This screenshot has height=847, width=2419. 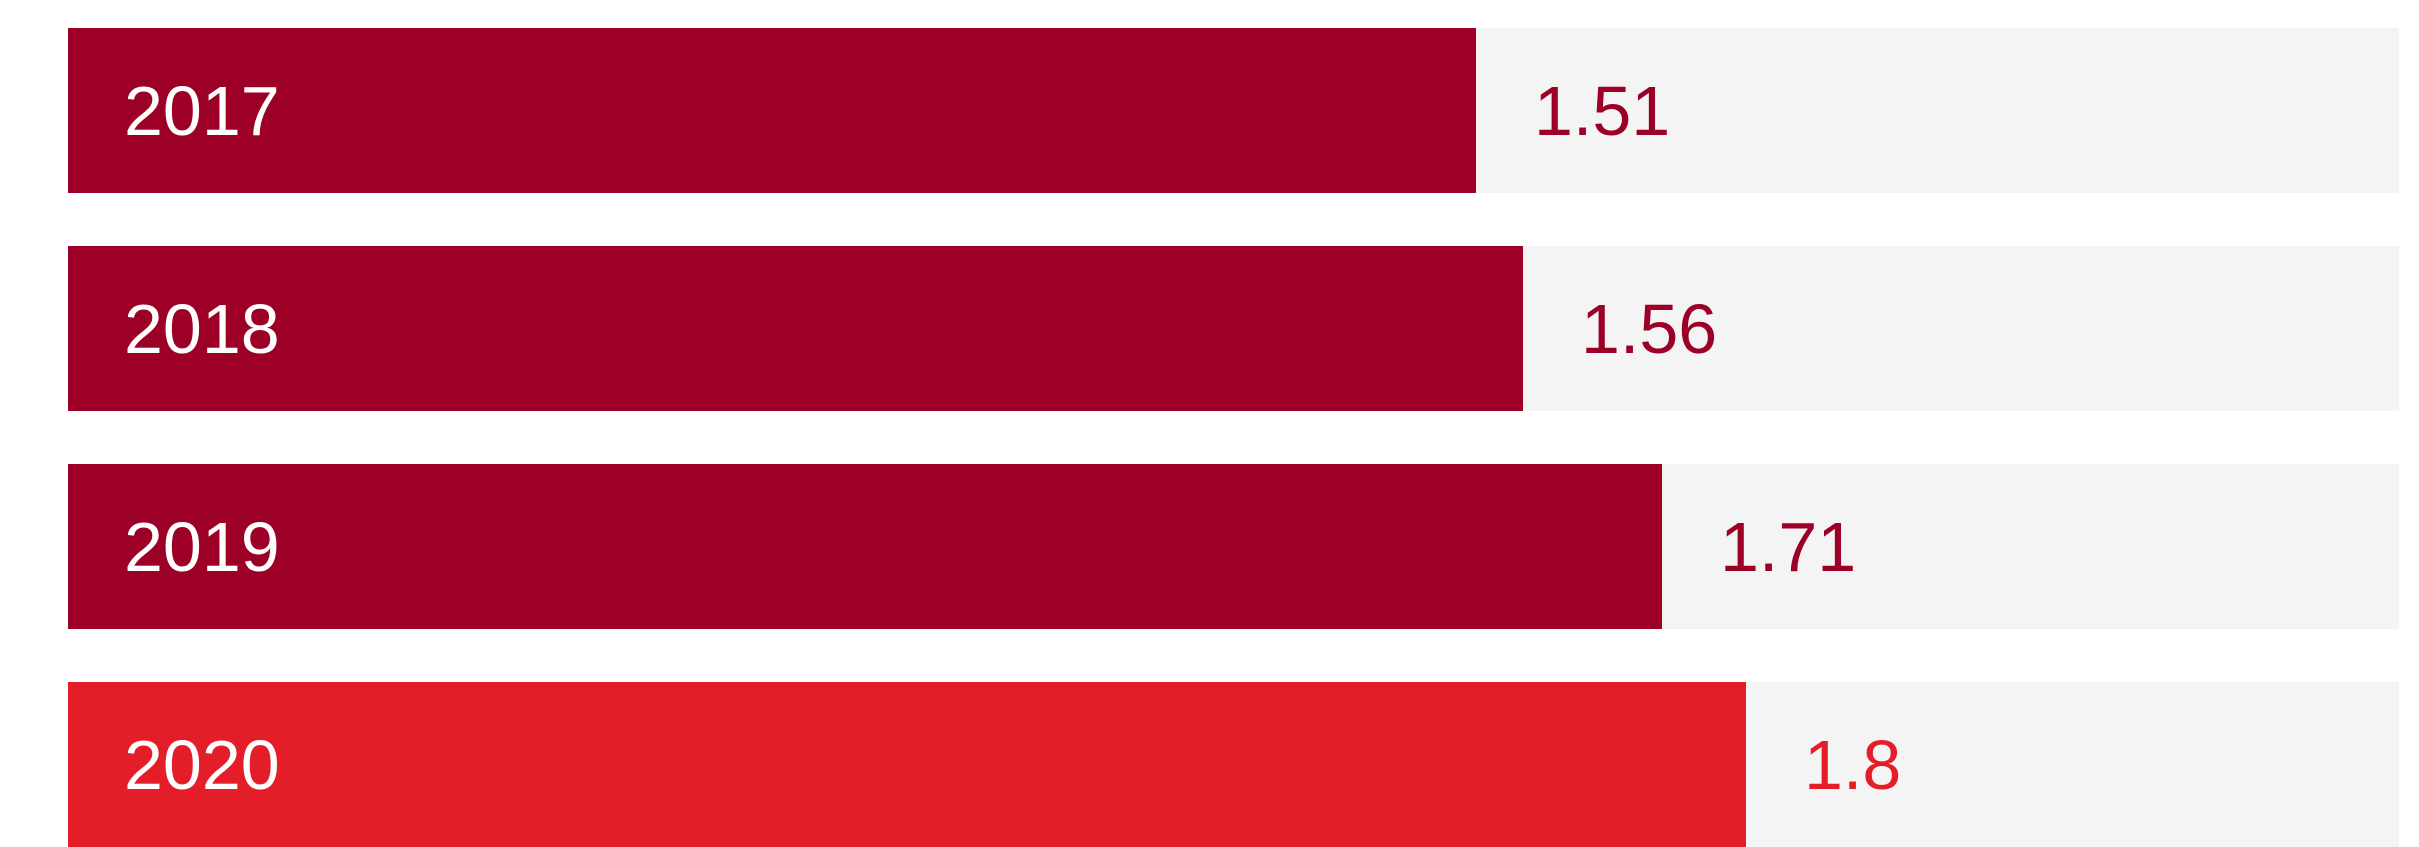 What do you see at coordinates (907, 764) in the screenshot?
I see `bar-2020: 2020` at bounding box center [907, 764].